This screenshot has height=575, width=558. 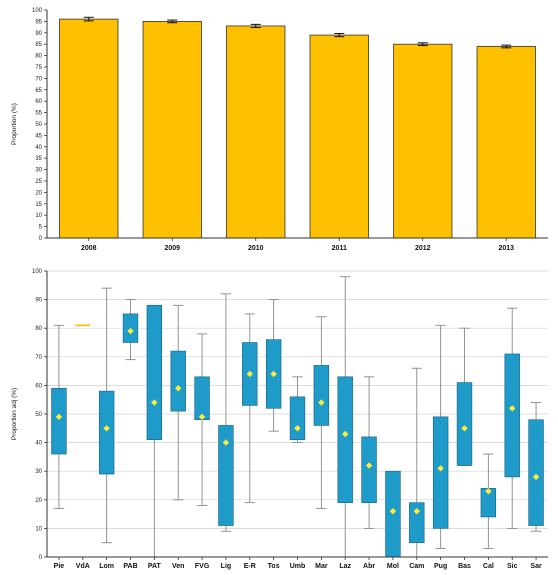 I want to click on bar-2010, so click(x=256, y=132).